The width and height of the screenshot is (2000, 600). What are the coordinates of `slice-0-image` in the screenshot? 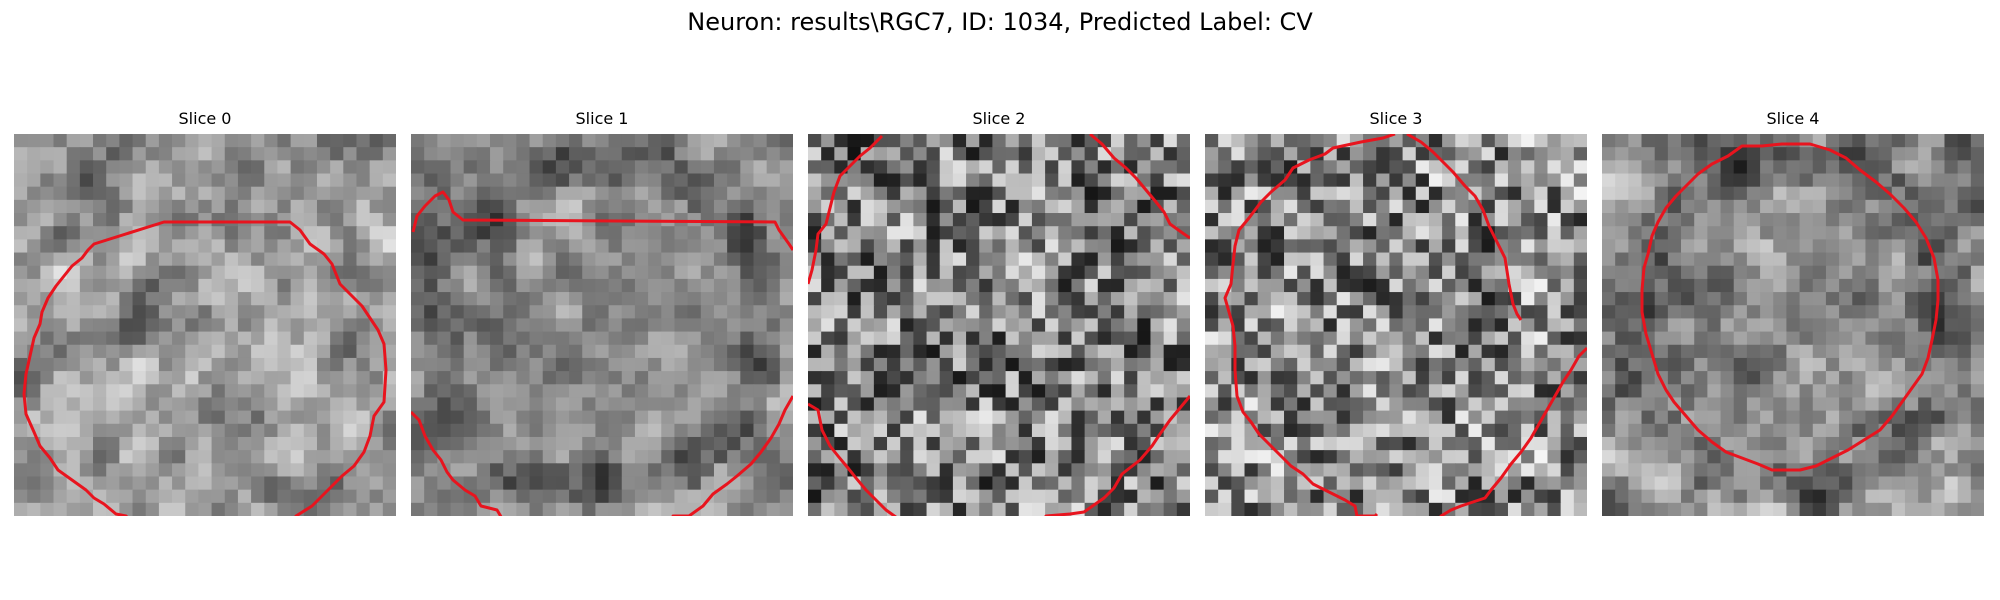 It's located at (205, 325).